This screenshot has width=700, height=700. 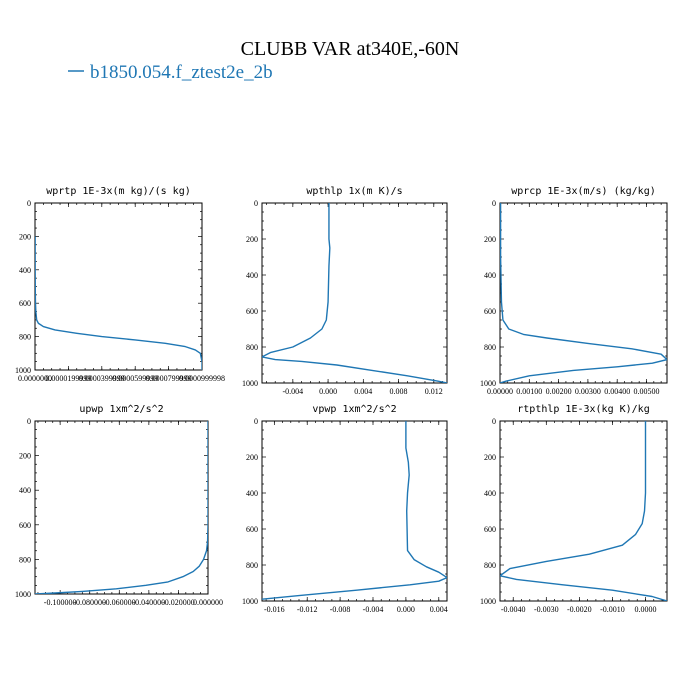 I want to click on x-tick-label: 0.0000399999, so click(x=102, y=378).